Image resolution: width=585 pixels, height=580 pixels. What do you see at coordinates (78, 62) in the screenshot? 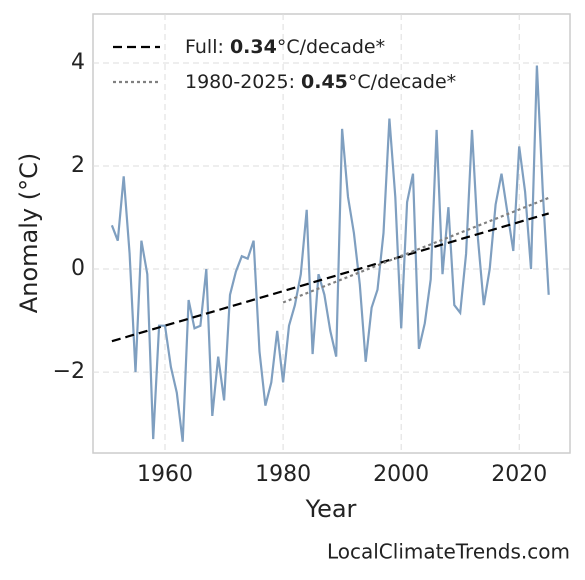
I see `y-tick-label: 4` at bounding box center [78, 62].